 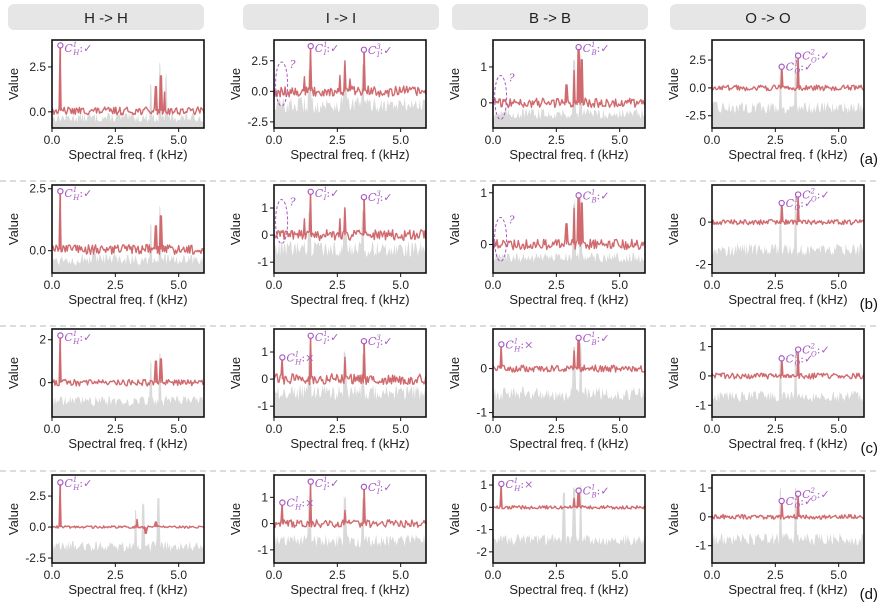 I want to click on y-tick-label: 2, so click(x=42, y=340).